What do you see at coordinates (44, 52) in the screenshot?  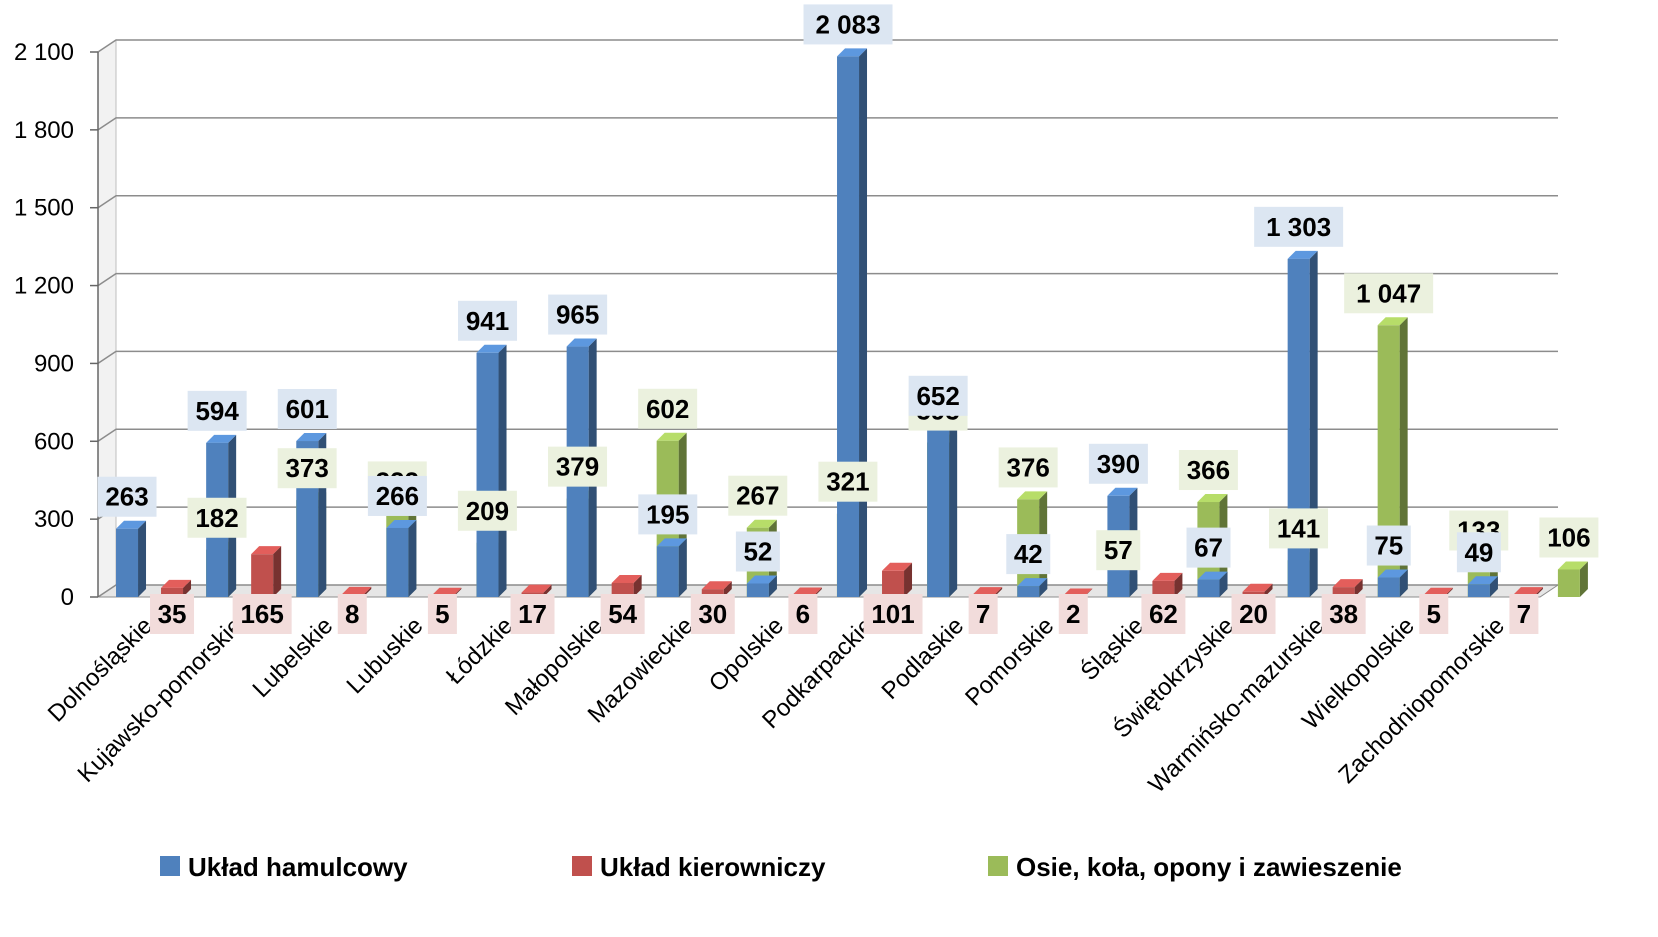 I see `y-tick-label: 2 100` at bounding box center [44, 52].